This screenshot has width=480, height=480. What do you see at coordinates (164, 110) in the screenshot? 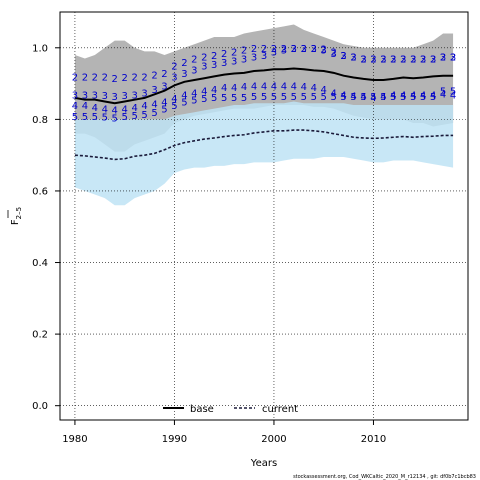
I see `age-5-label-1989: 5` at bounding box center [164, 110].